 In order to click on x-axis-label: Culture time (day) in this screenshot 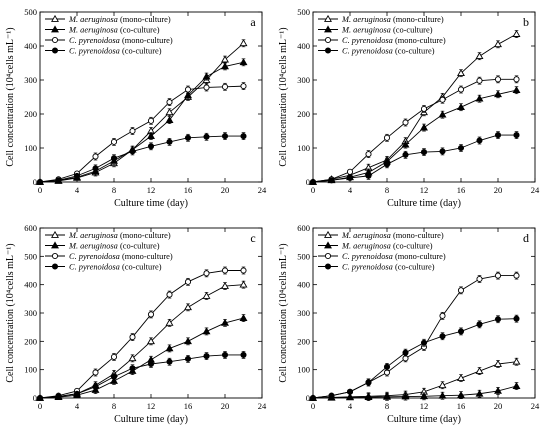, I will do `click(424, 419)`.